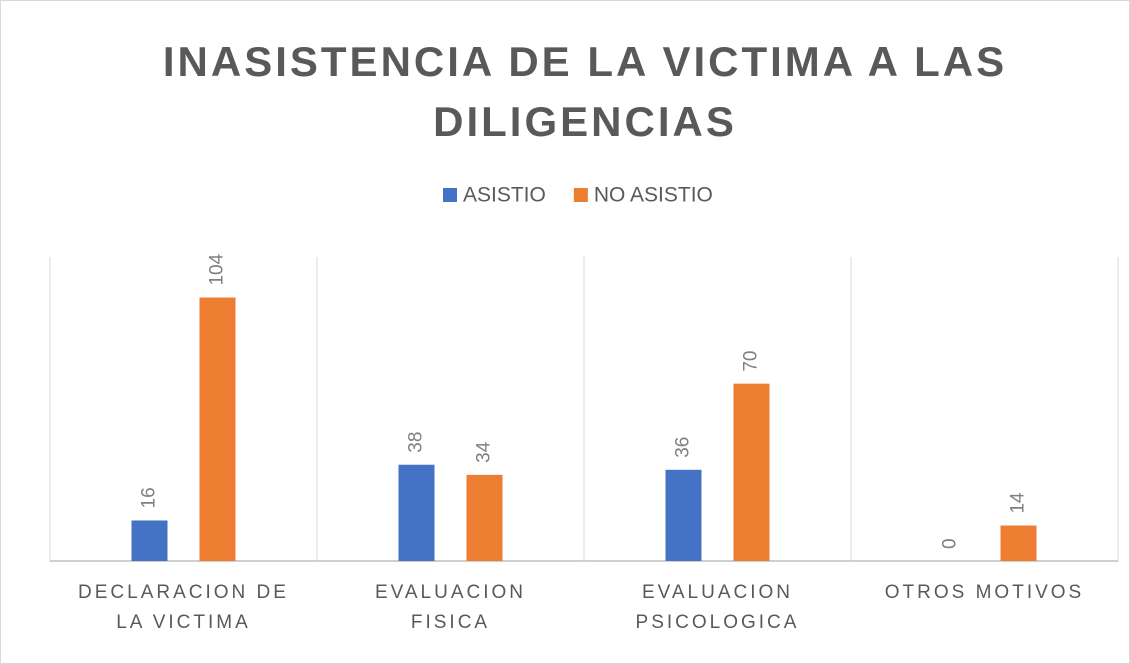  I want to click on legend-label: ASISTIO, so click(504, 195).